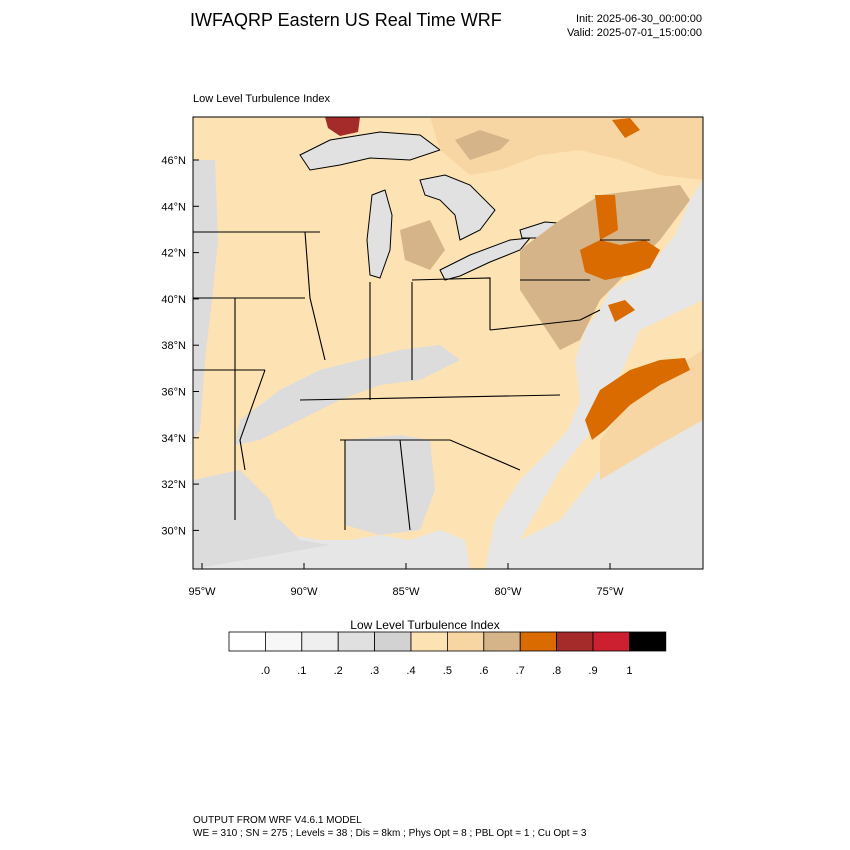 This screenshot has width=850, height=850. Describe the element at coordinates (236, 507) in the screenshot. I see `louisiana-gray` at that location.